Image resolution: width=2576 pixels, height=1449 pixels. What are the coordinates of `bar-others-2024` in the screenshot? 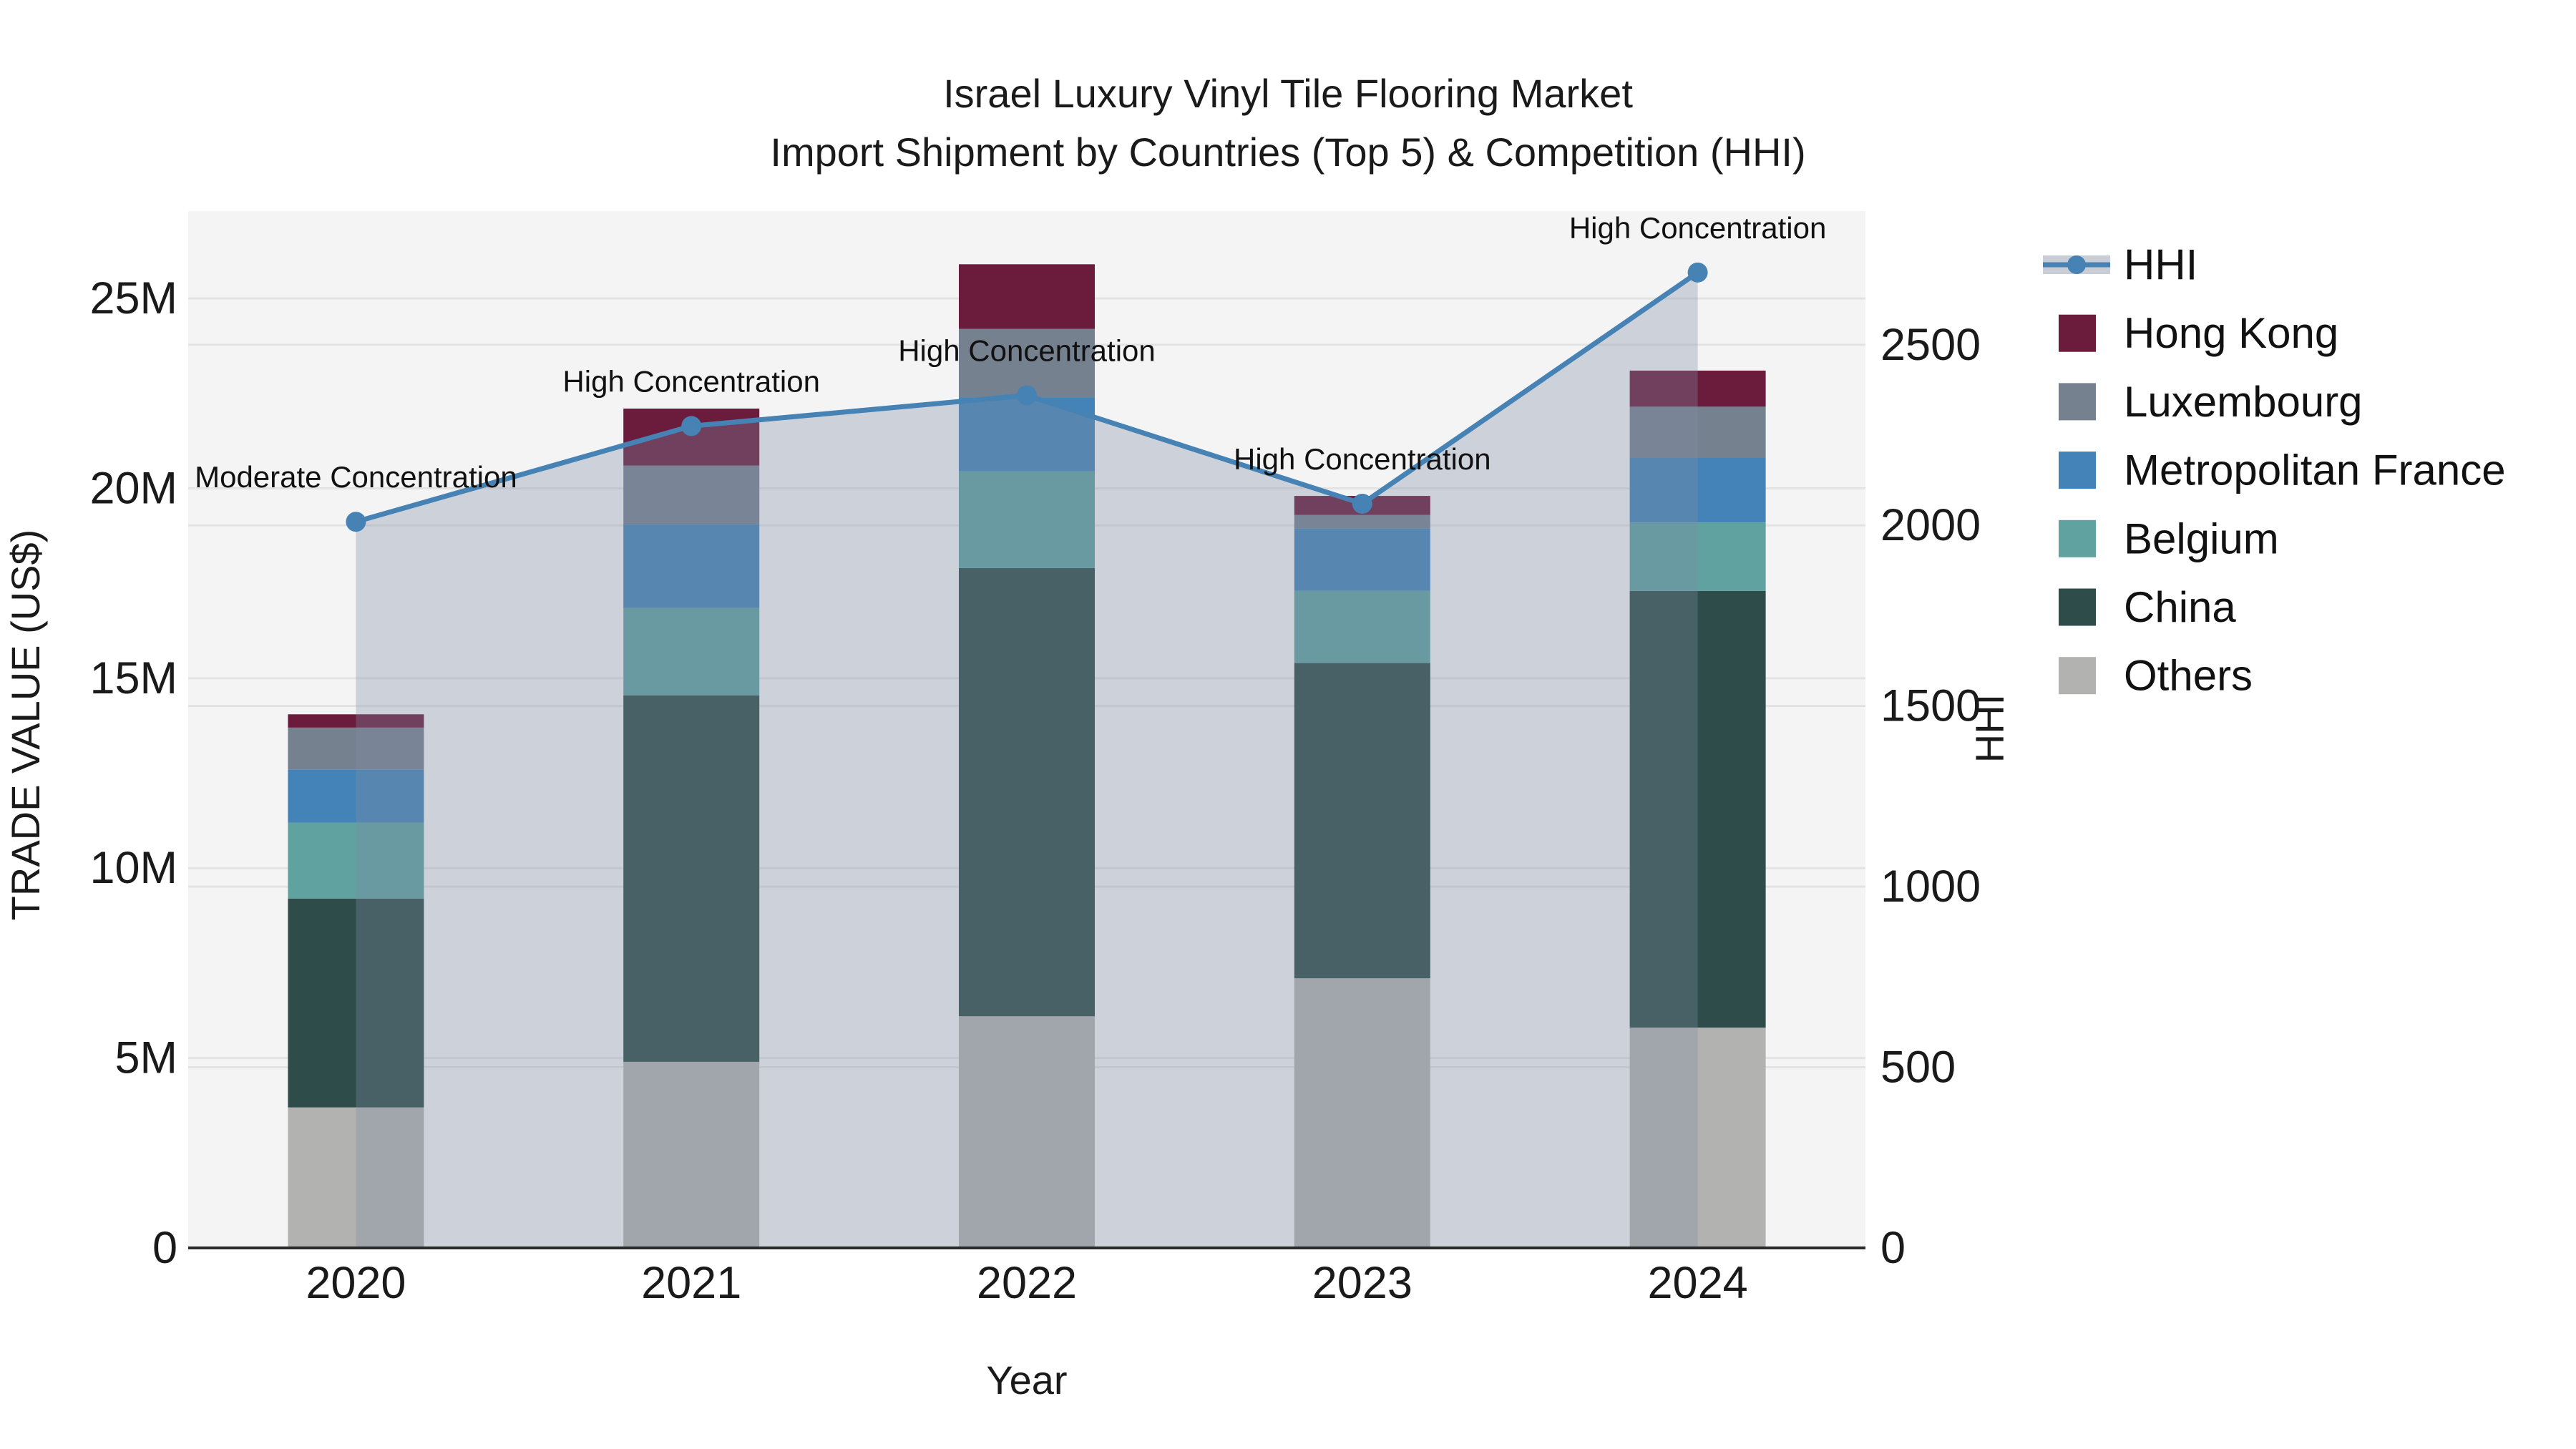 It's located at (1697, 1138).